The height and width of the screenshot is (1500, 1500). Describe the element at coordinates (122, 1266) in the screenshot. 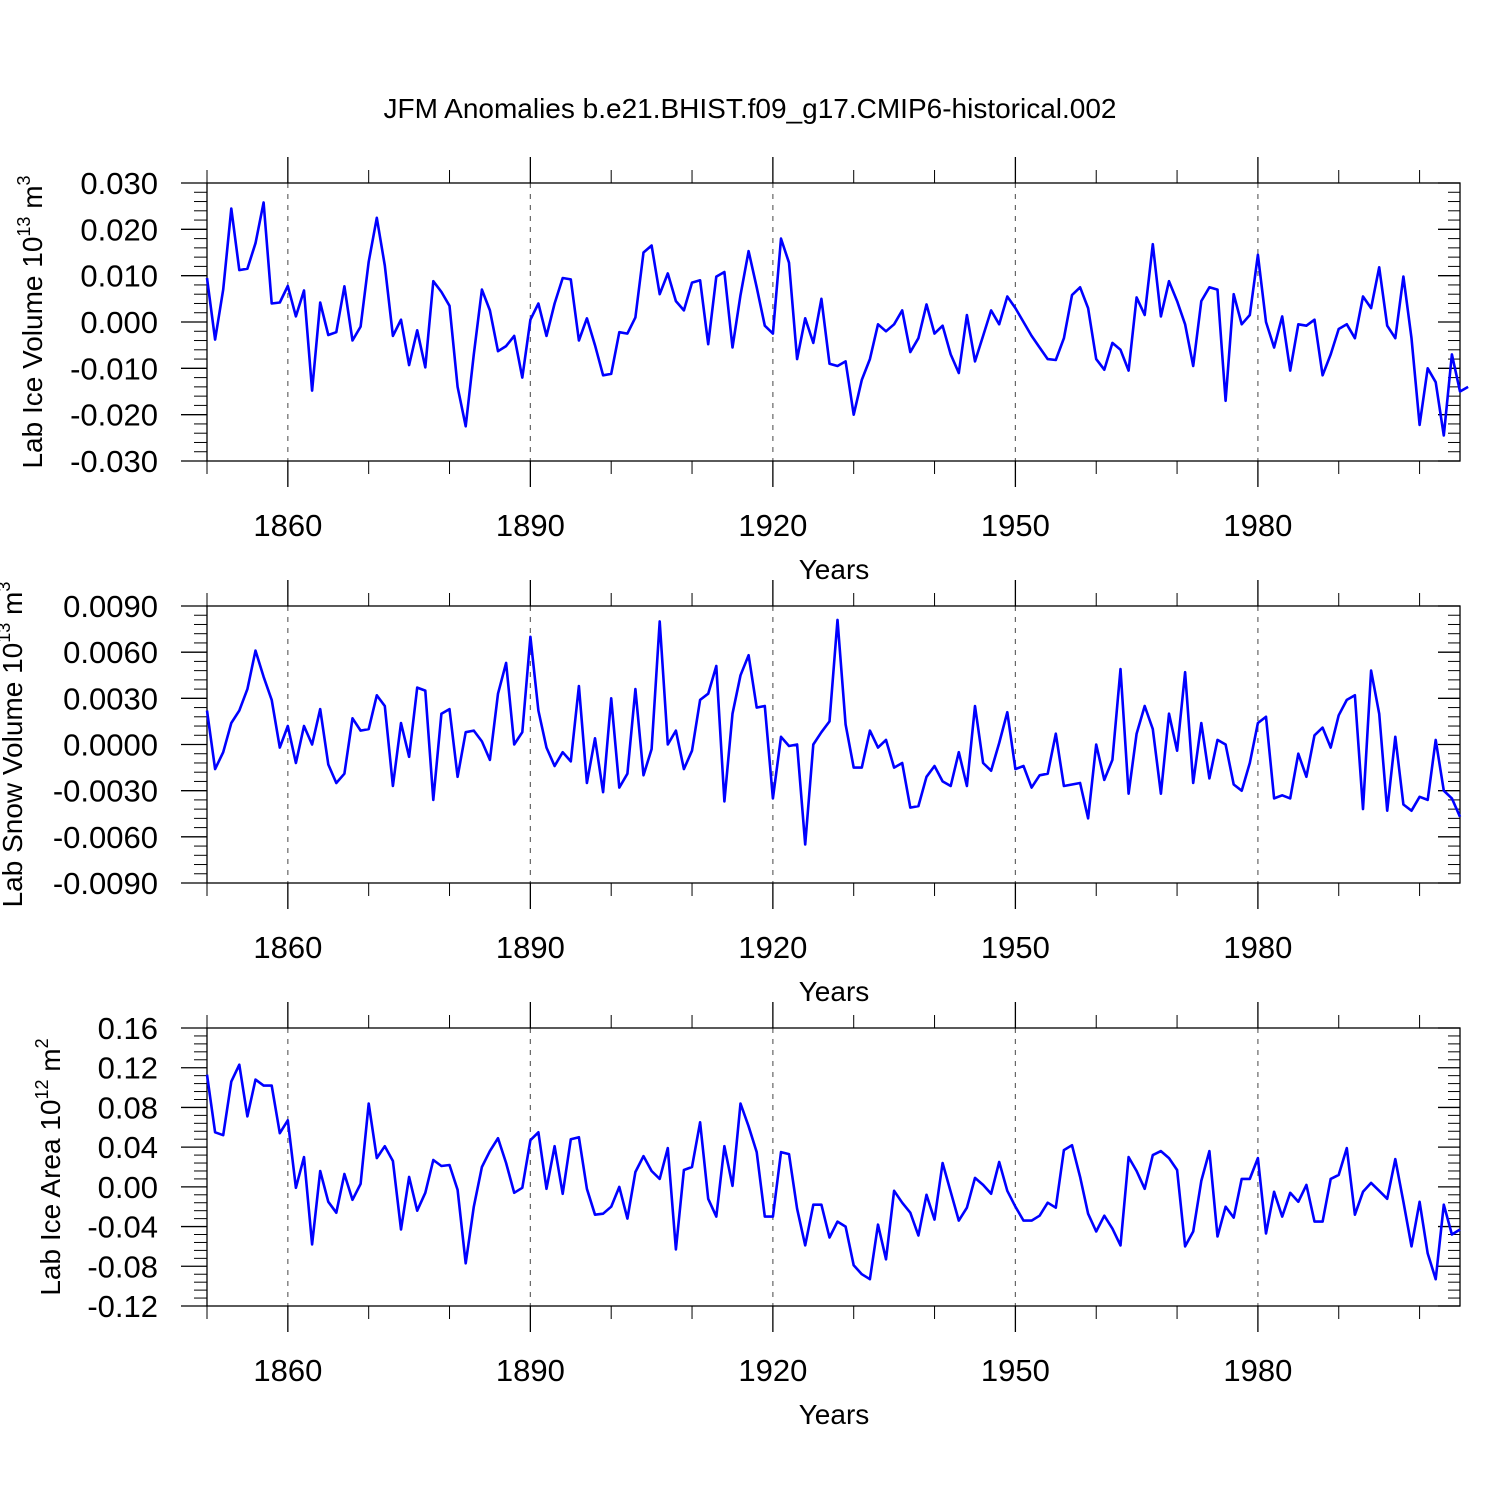

I see `y-tick-label: -0.08` at that location.